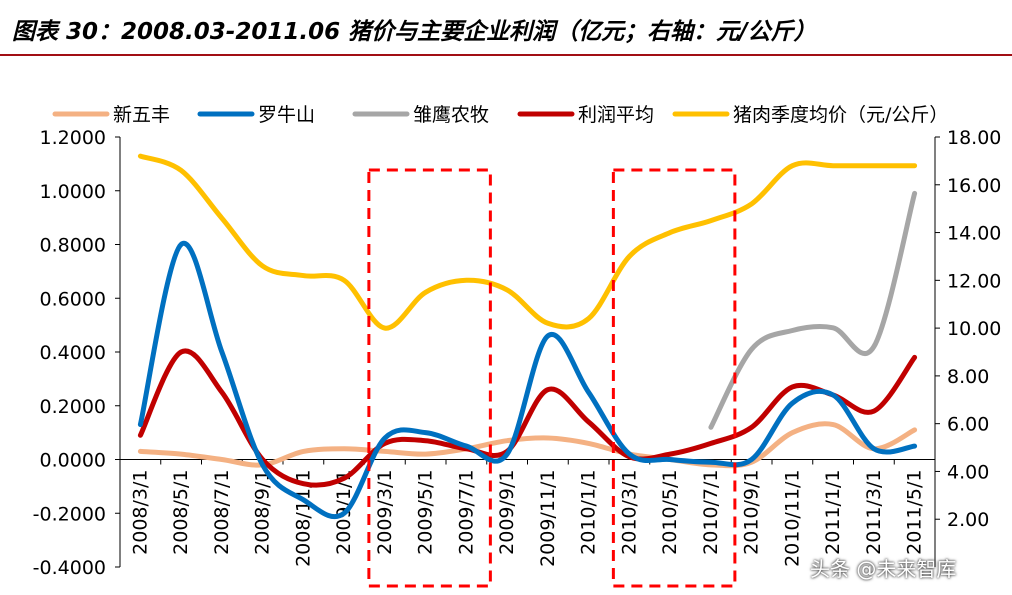 The height and width of the screenshot is (595, 1012). I want to click on x-tick-label: 2008/9/1, so click(263, 512).